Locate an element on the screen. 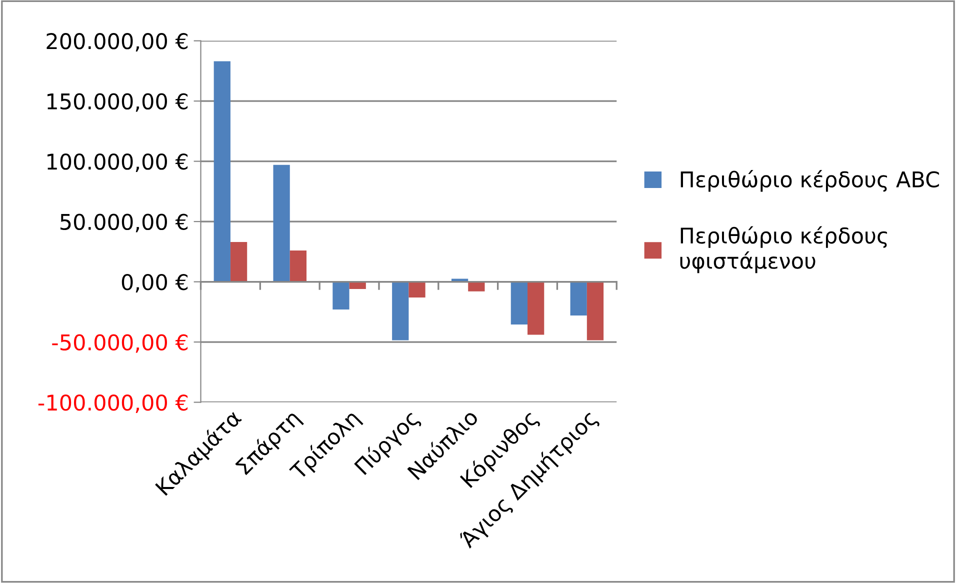  legend-label: Περιθώριο κέρδους ABC is located at coordinates (809, 181).